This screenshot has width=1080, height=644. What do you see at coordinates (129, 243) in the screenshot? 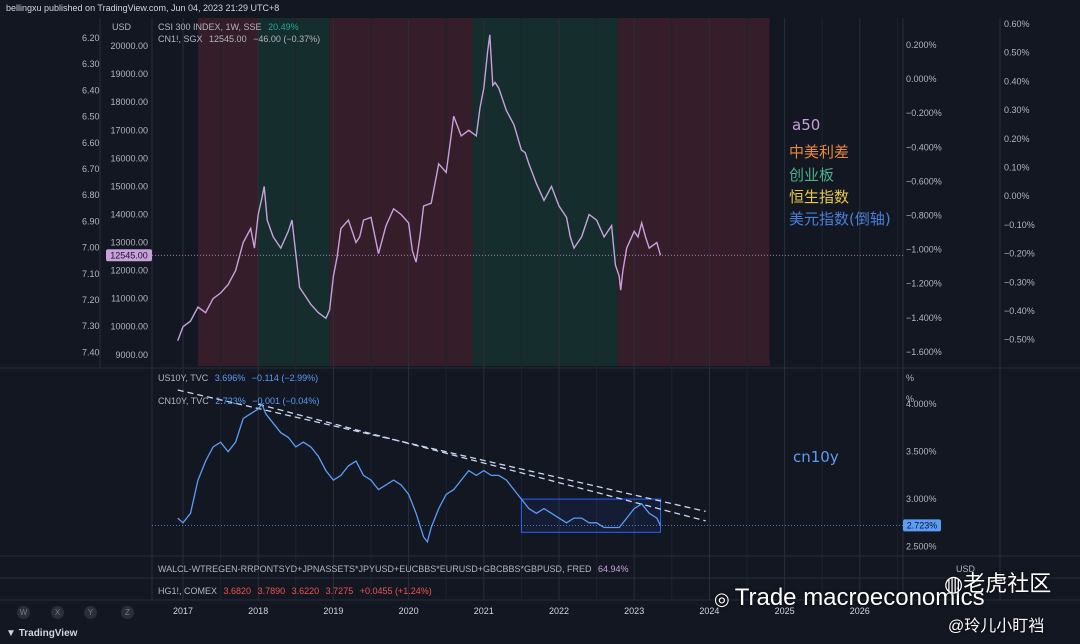
I see `y-tick-label-13000: 13000.00` at bounding box center [129, 243].